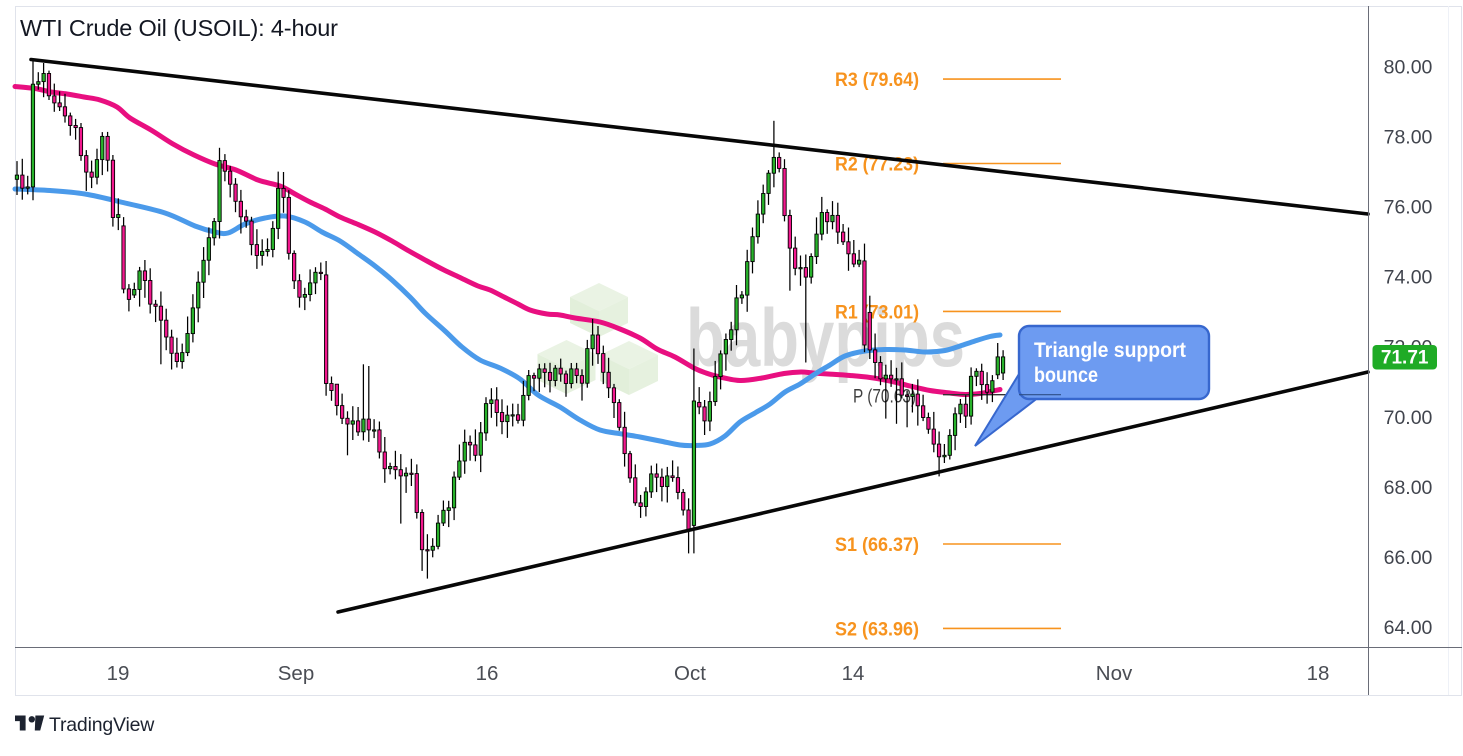 This screenshot has height=756, width=1463. Describe the element at coordinates (1408, 278) in the screenshot. I see `svg-text: 74.00` at that location.